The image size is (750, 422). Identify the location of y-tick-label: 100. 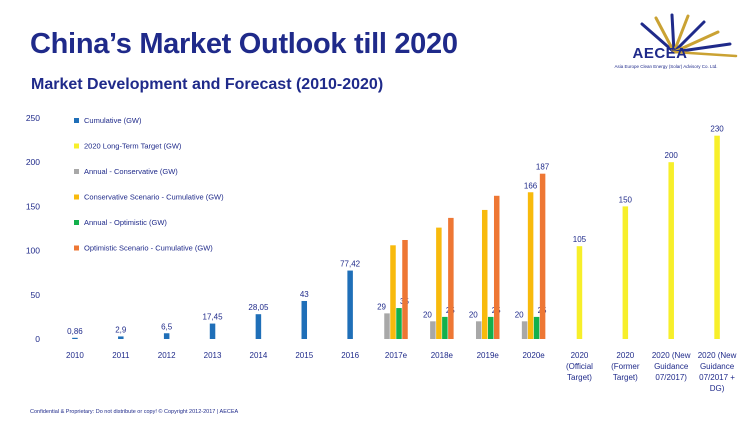
(33, 251).